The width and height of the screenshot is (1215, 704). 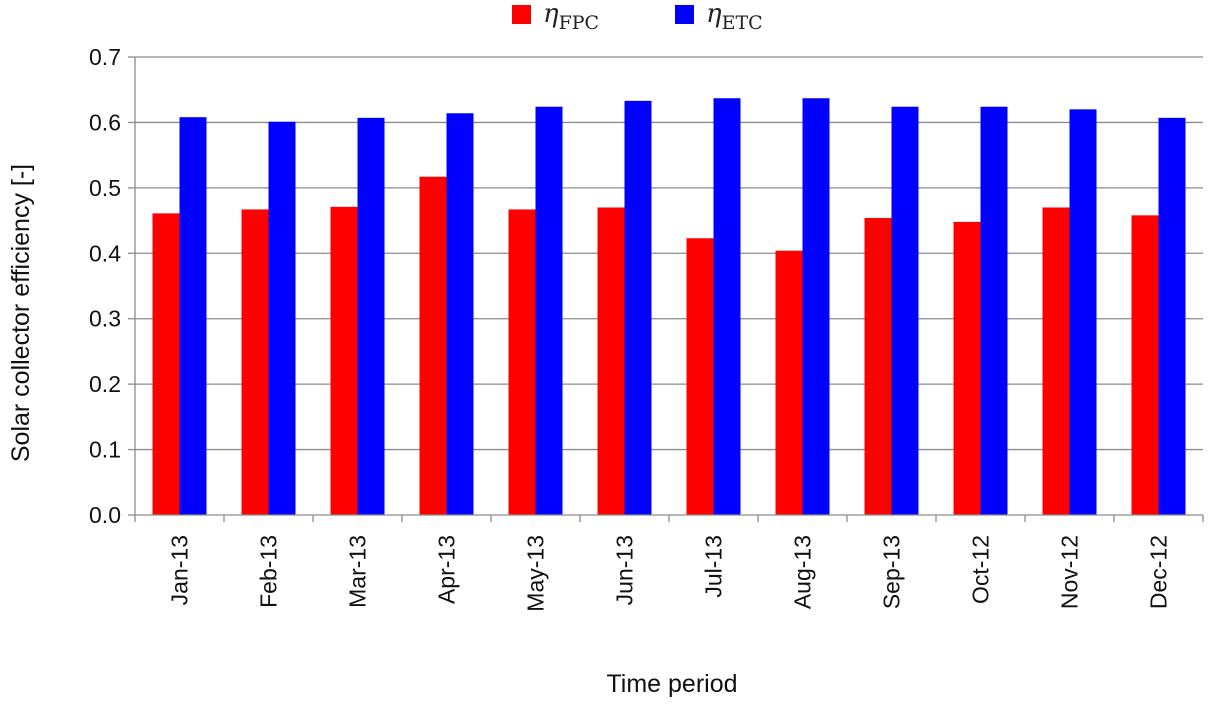 I want to click on y-tick-label: 0.7, so click(x=105, y=57).